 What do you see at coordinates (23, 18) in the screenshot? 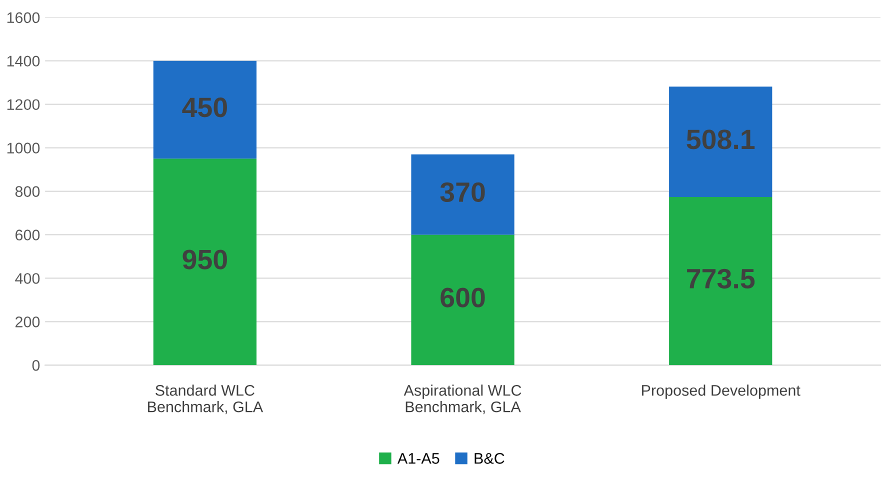
I see `y-tick-label: 1600` at bounding box center [23, 18].